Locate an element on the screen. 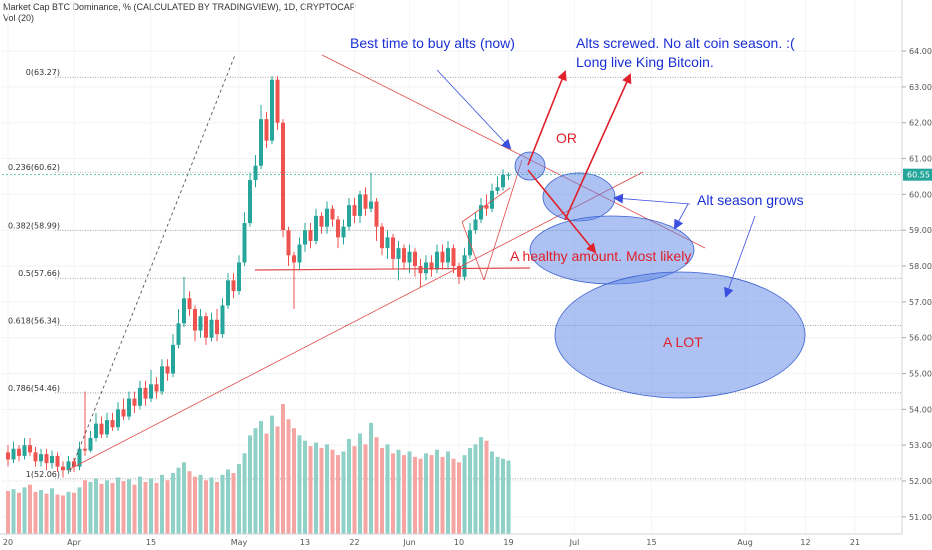 The height and width of the screenshot is (550, 932). y-tick-label: 57.00 is located at coordinates (920, 302).